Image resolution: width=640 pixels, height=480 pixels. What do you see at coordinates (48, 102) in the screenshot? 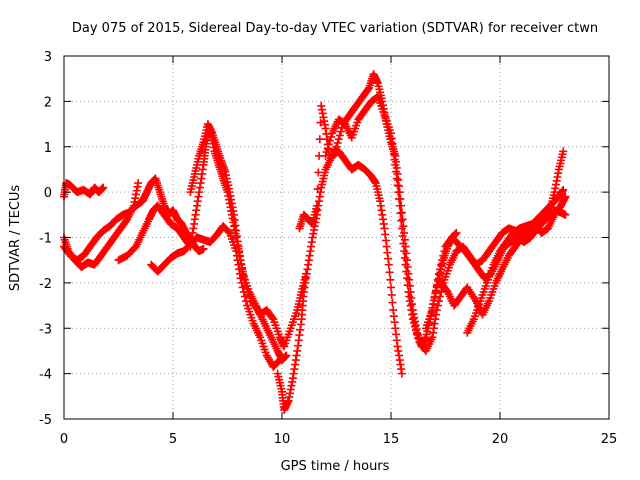
I see `y-tick-label: 2` at bounding box center [48, 102].